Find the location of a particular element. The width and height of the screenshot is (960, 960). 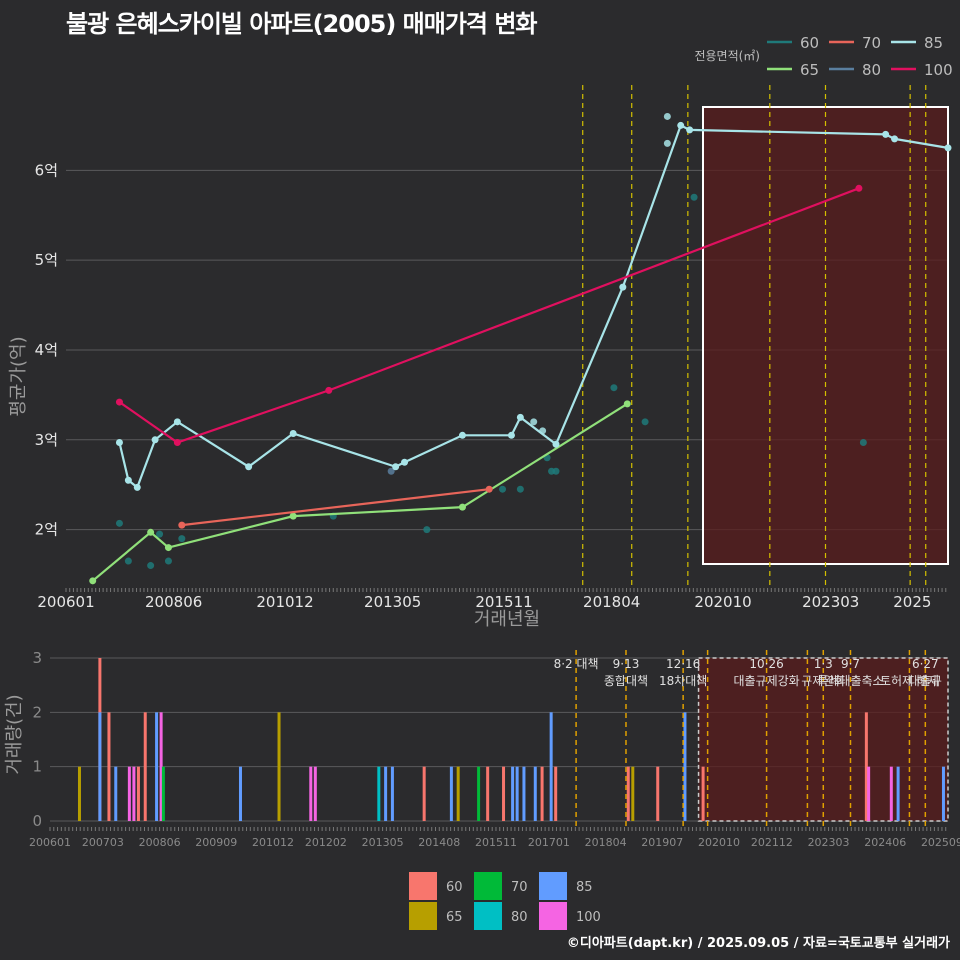

vol-x-tick-label-5: 201202 is located at coordinates (326, 842).